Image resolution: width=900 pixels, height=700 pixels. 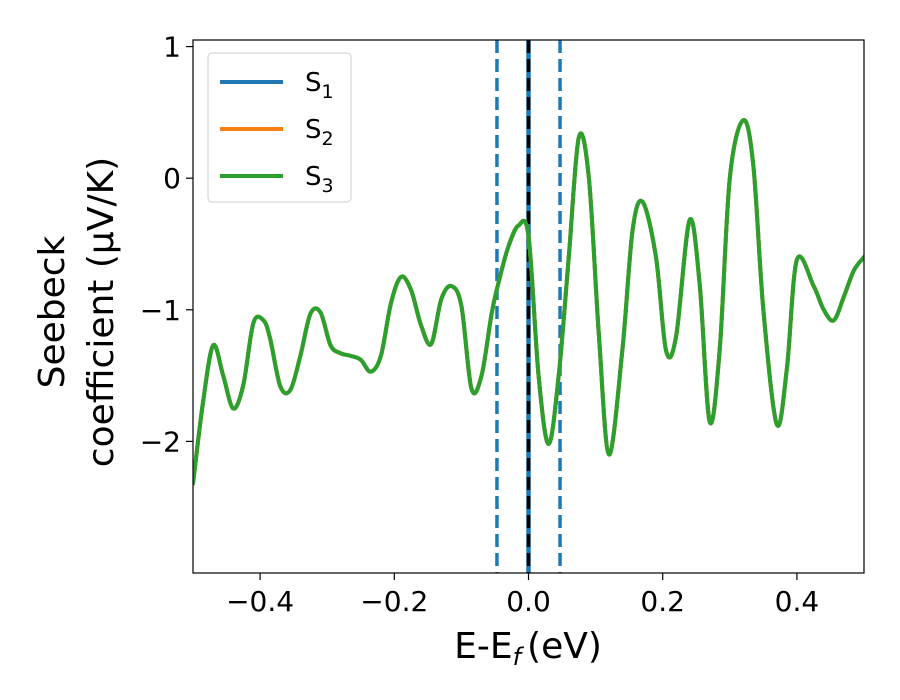 I want to click on legend: S1 S2 S3, so click(x=279, y=127).